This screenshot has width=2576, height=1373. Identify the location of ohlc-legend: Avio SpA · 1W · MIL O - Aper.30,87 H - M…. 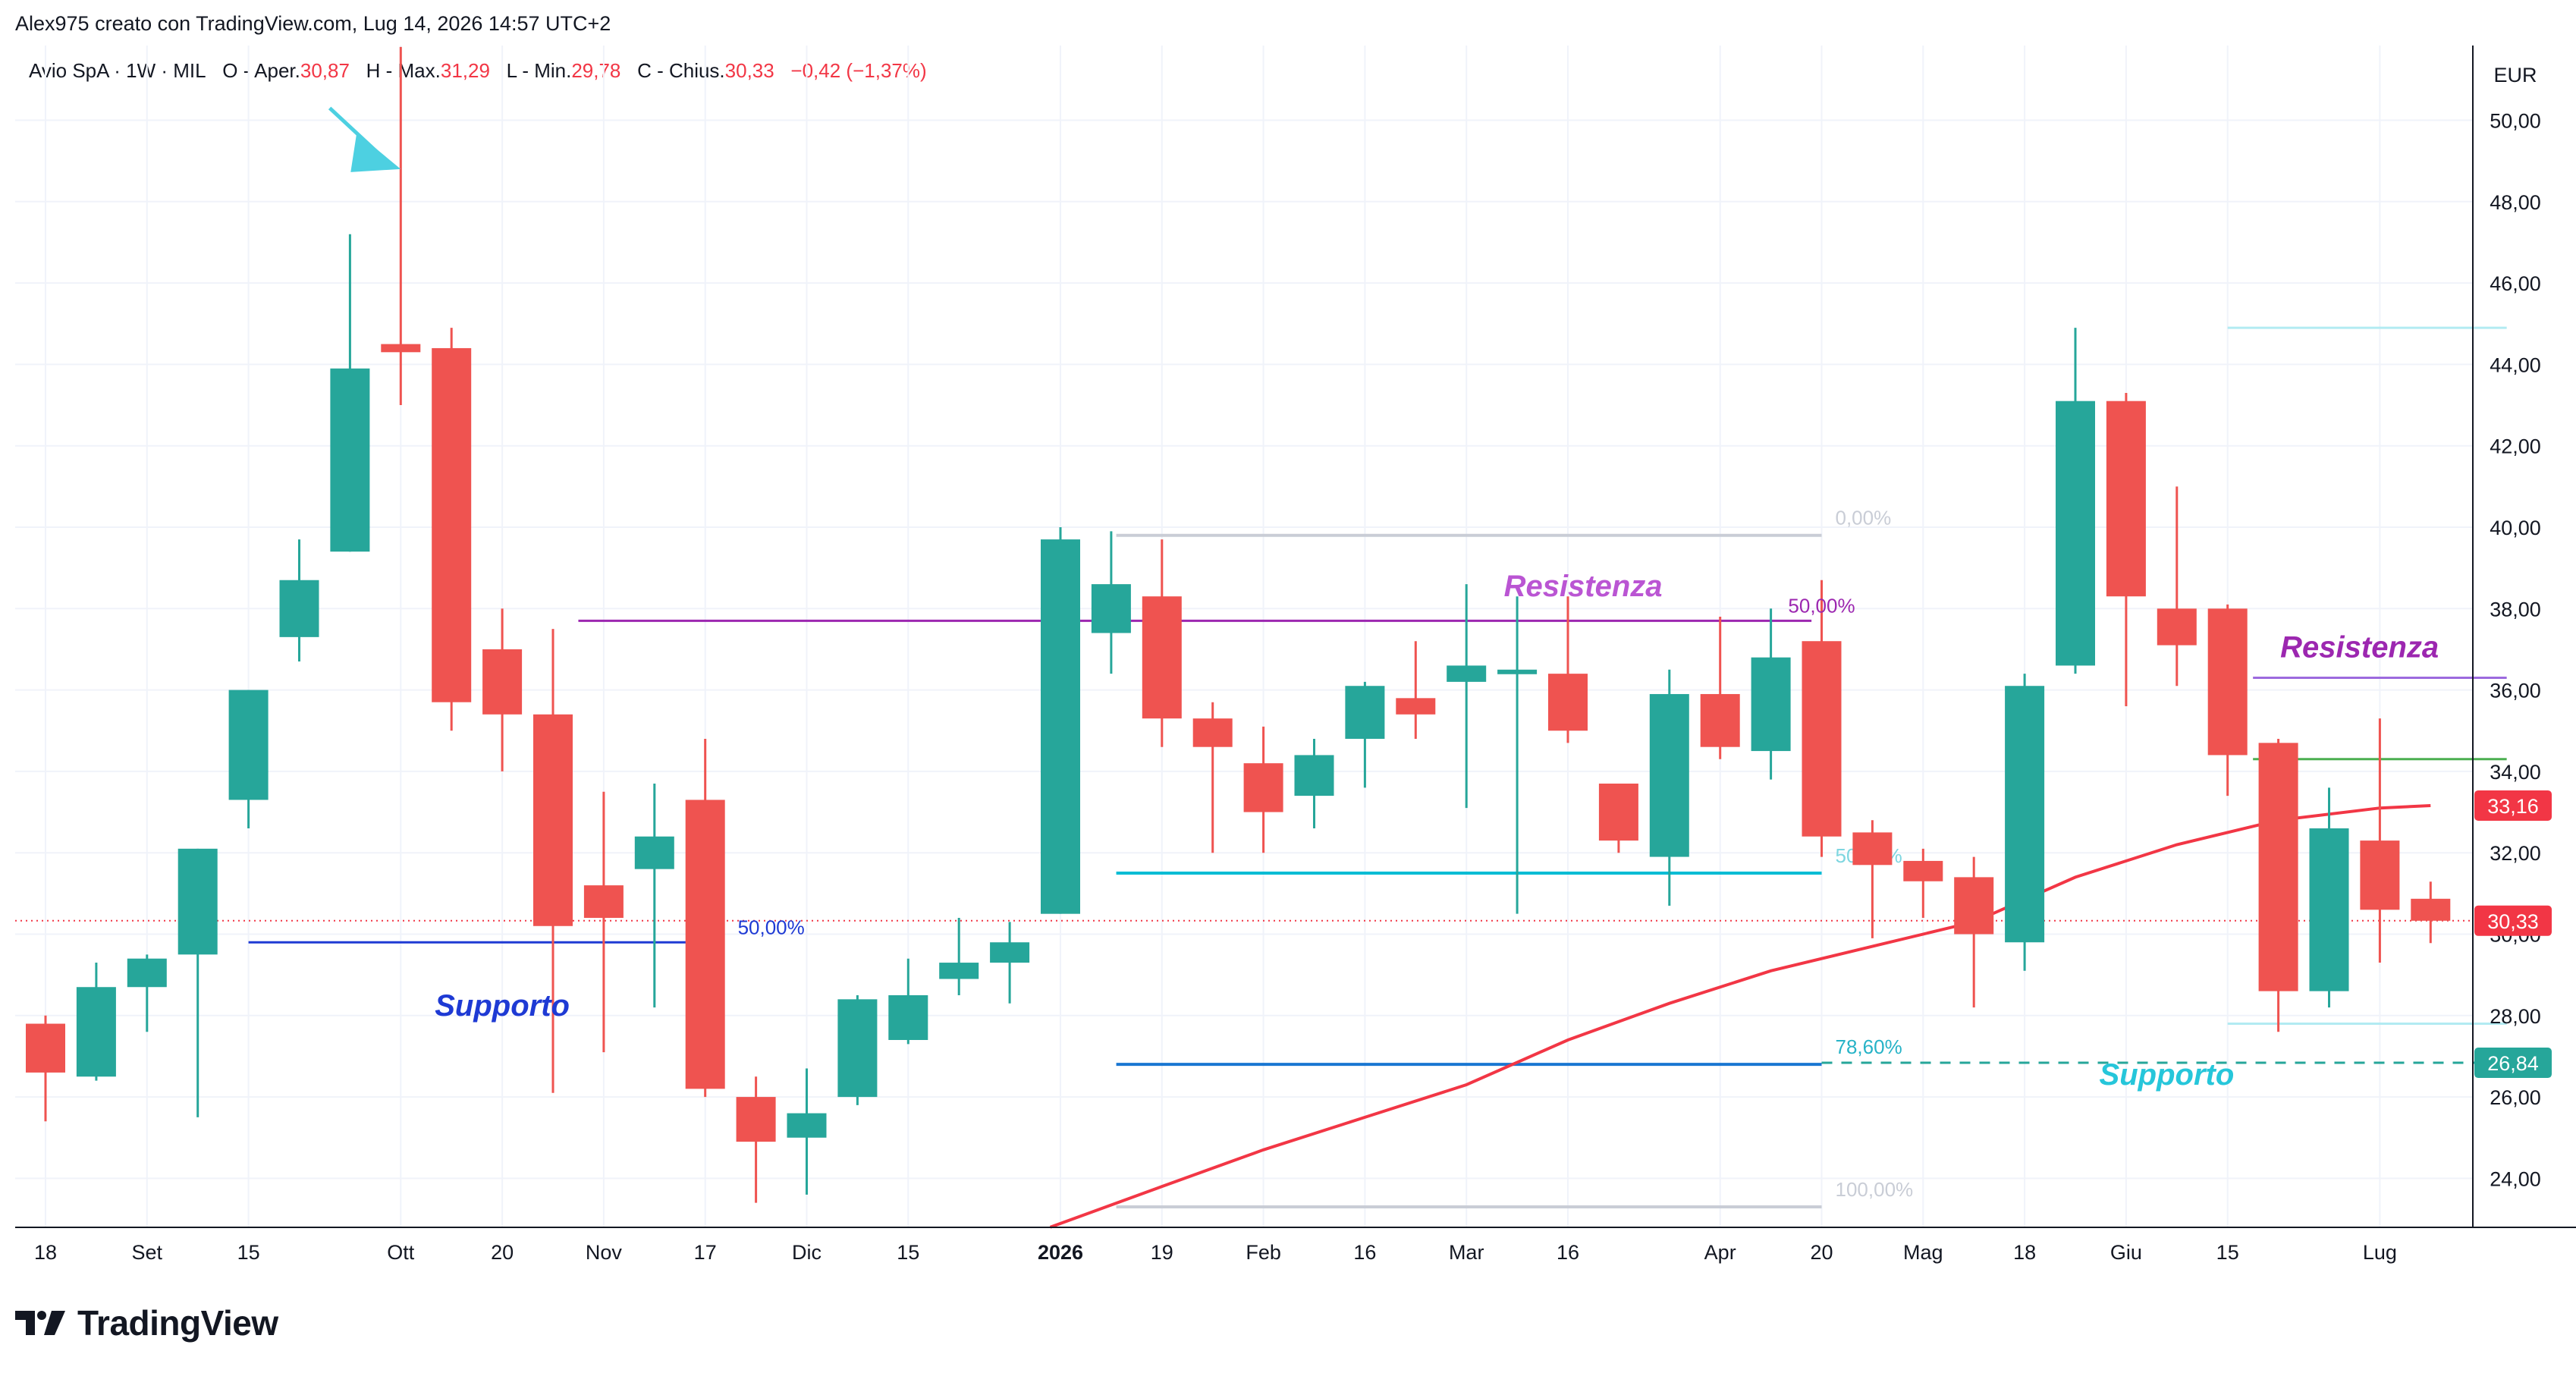
(478, 71).